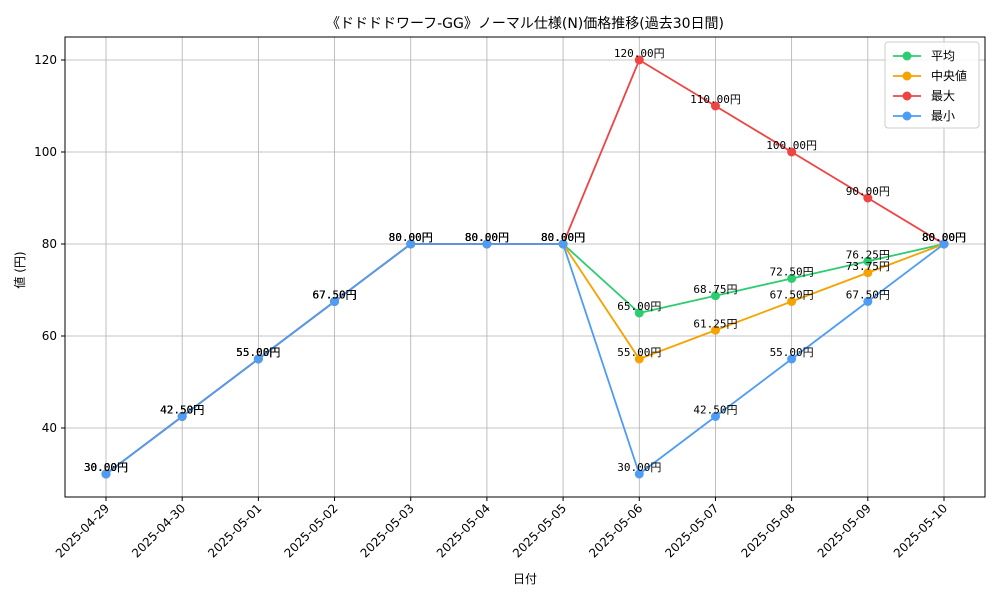  What do you see at coordinates (932, 85) in the screenshot?
I see `legend-box` at bounding box center [932, 85].